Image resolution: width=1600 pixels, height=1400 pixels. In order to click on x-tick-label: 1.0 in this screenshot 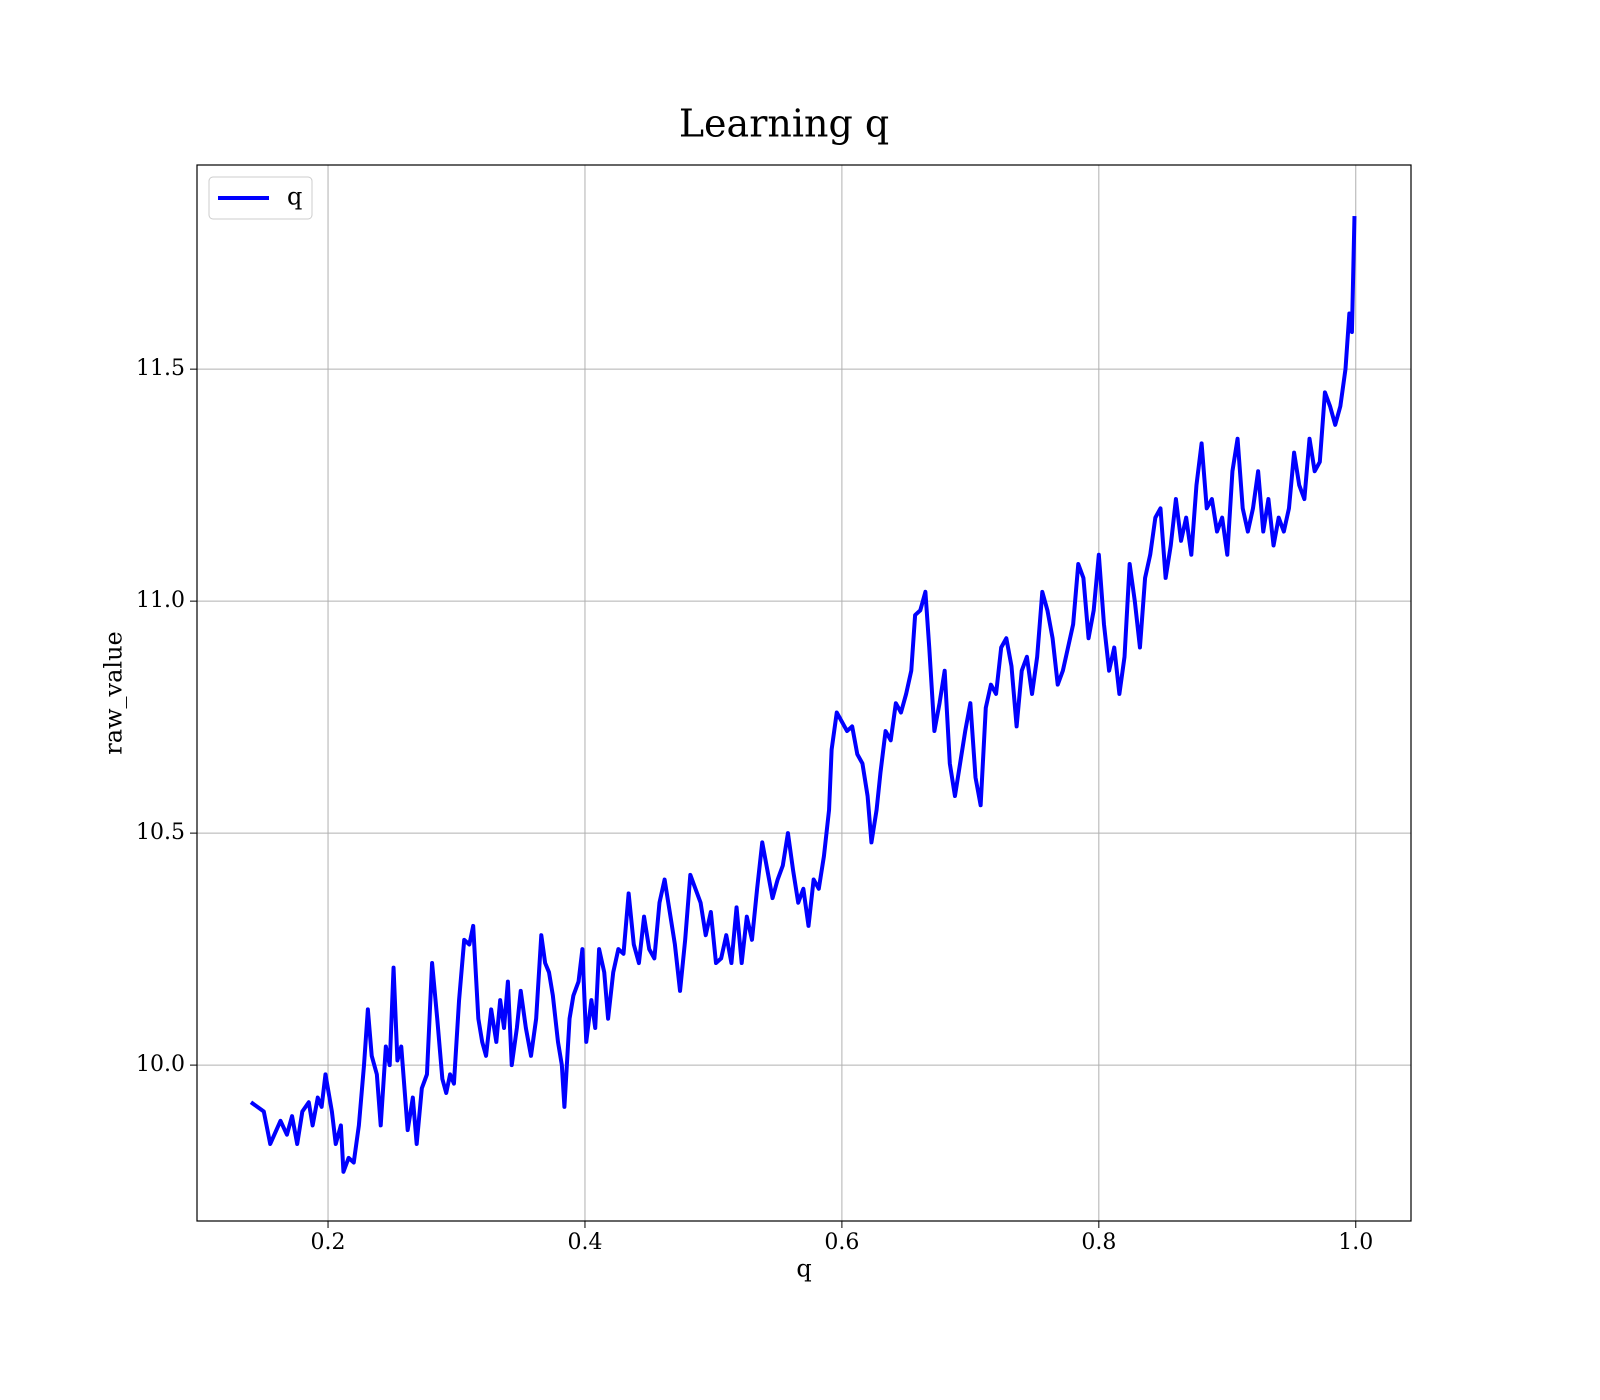, I will do `click(1355, 1242)`.